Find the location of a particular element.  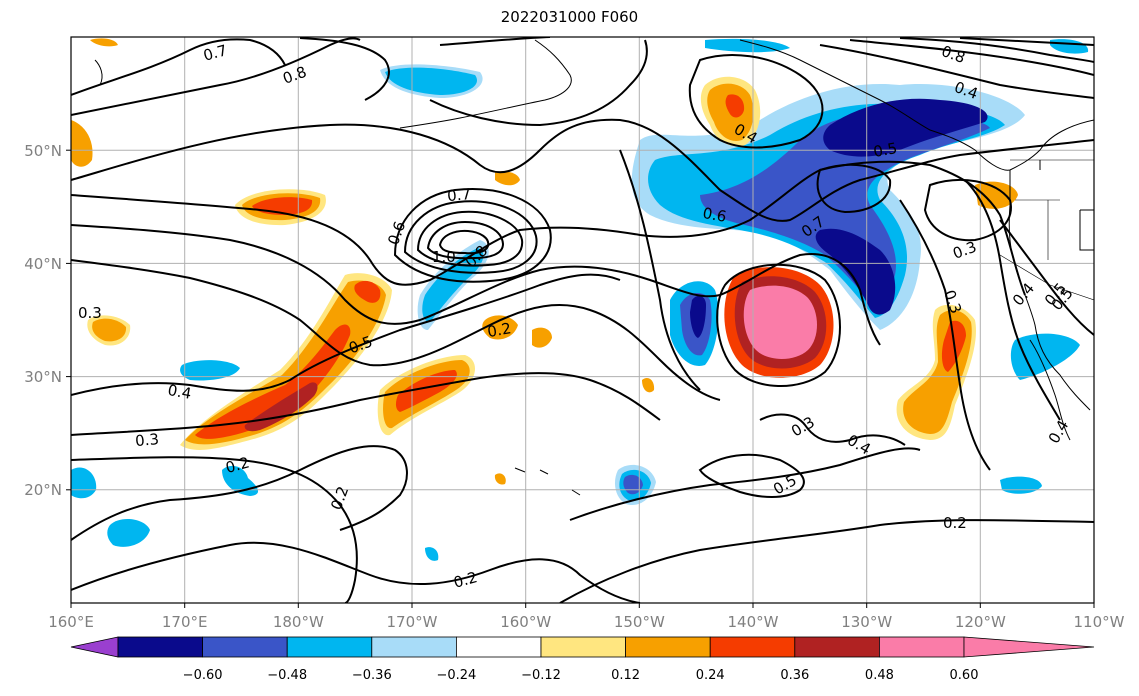

colorbar-label: 0.60 is located at coordinates (964, 675).